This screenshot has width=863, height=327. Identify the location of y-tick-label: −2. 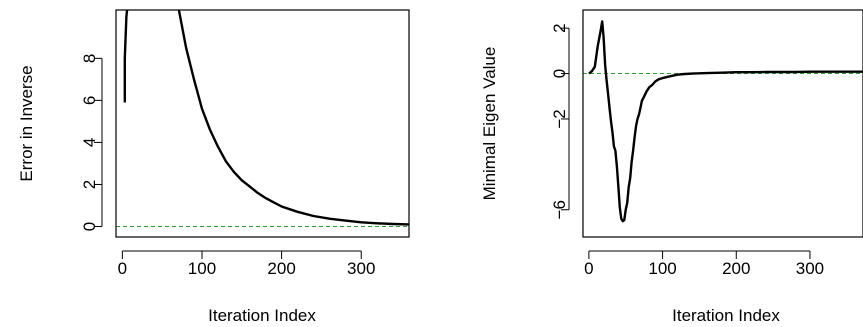
(559, 118).